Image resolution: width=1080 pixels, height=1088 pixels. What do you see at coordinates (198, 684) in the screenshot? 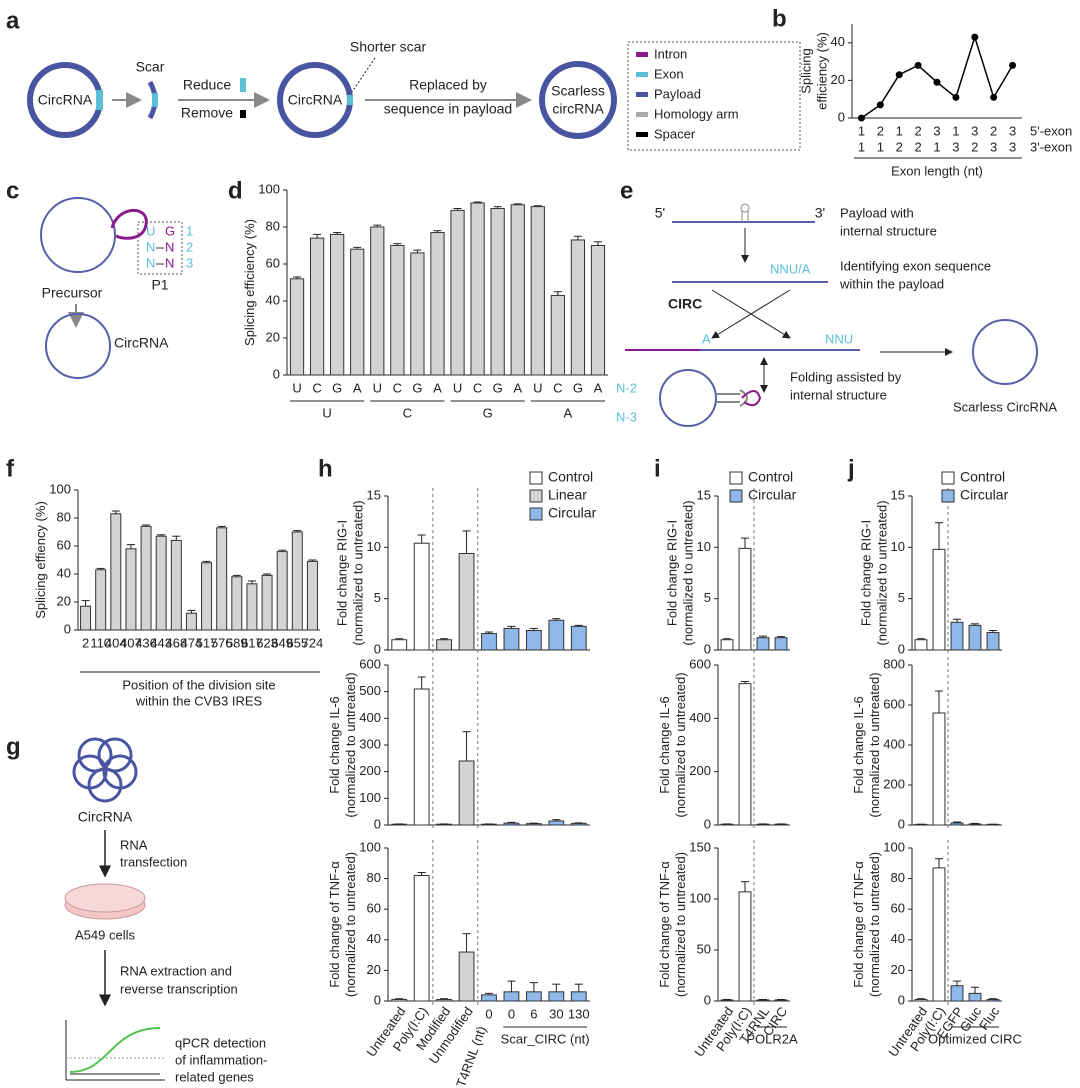
I see `x-axis-label: Position of the division site` at bounding box center [198, 684].